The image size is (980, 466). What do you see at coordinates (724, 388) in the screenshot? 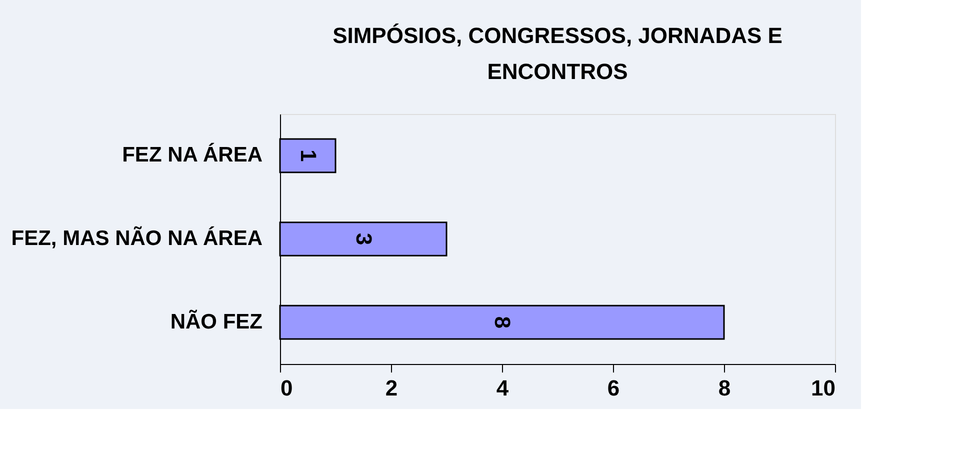
I see `x-tick-label: 8` at bounding box center [724, 388].